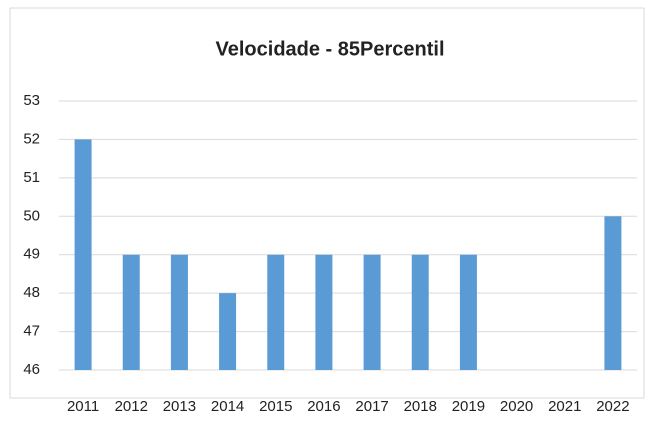  What do you see at coordinates (31, 100) in the screenshot?
I see `y-tick-label: 53` at bounding box center [31, 100].